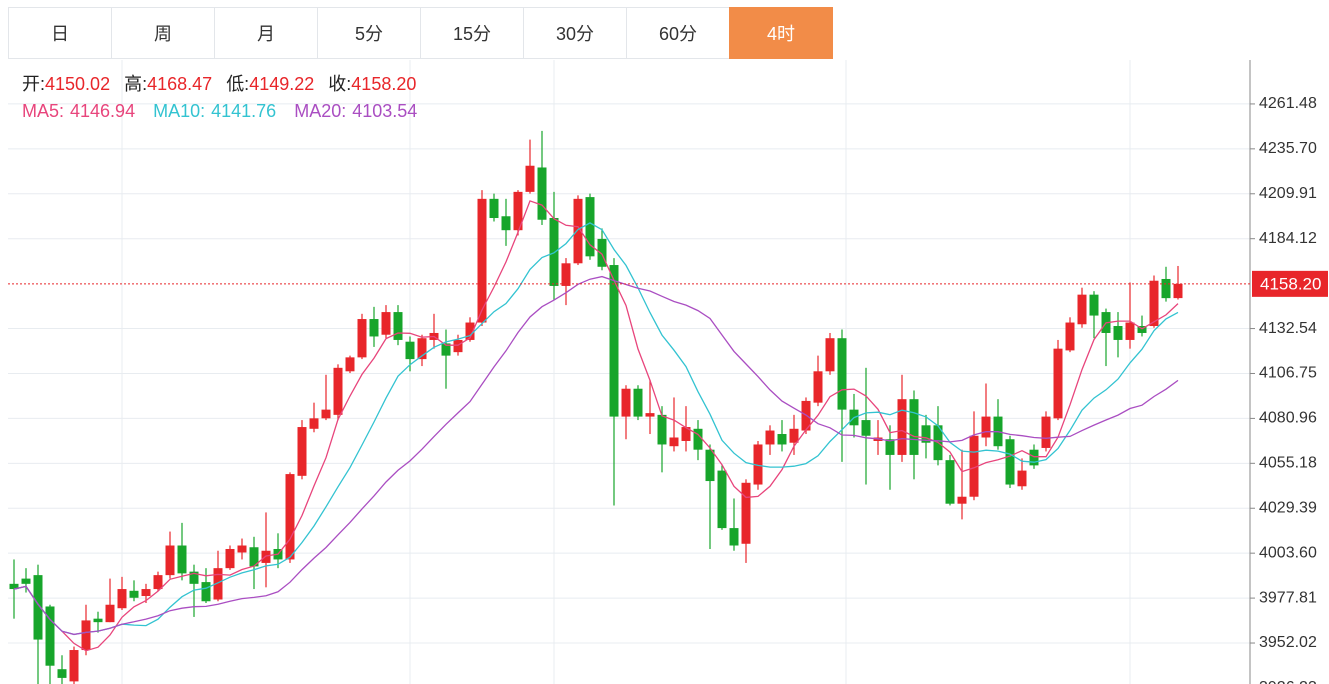 This screenshot has height=684, width=1329. I want to click on info-label: 低:, so click(237, 84).